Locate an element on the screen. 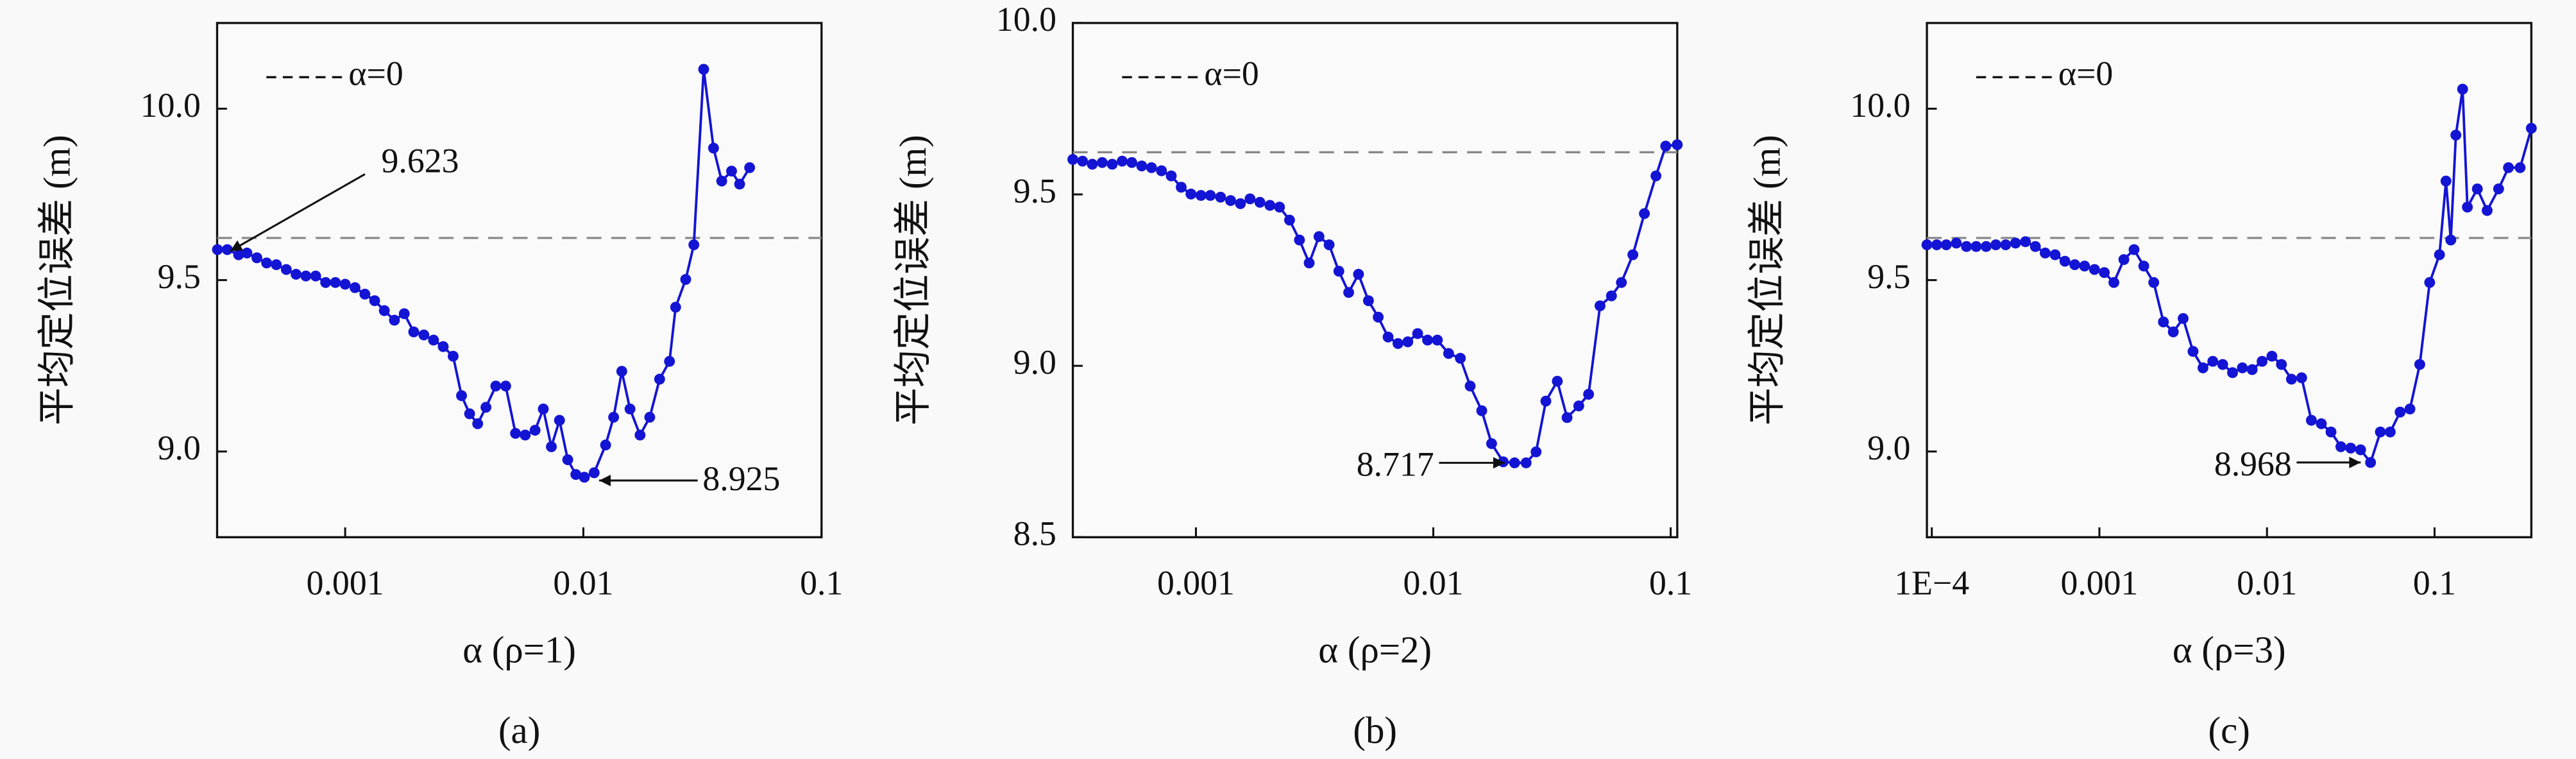  x-axis-label: α (ρ=1) is located at coordinates (519, 650).